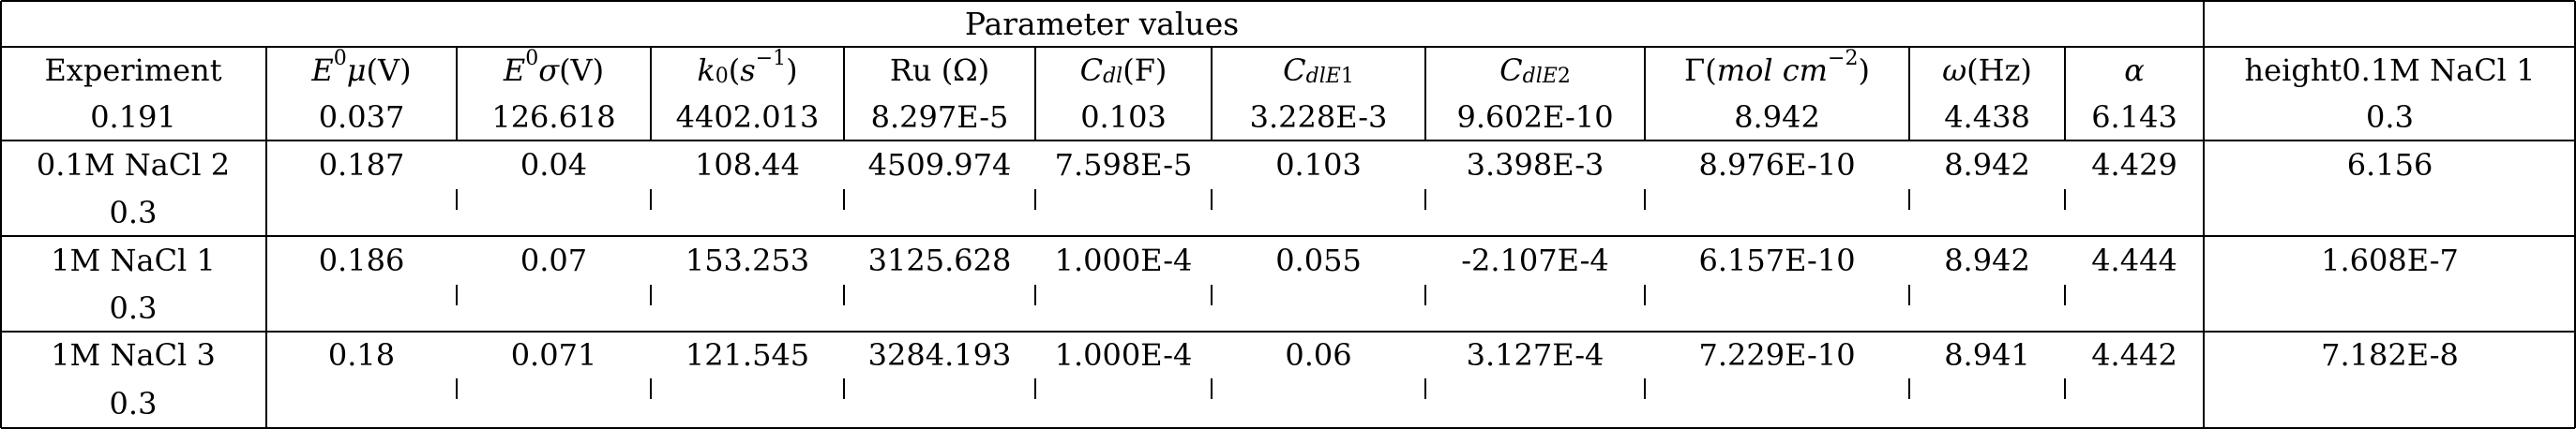  I want to click on table-cell-r0-c2: 126.618, so click(553, 117).